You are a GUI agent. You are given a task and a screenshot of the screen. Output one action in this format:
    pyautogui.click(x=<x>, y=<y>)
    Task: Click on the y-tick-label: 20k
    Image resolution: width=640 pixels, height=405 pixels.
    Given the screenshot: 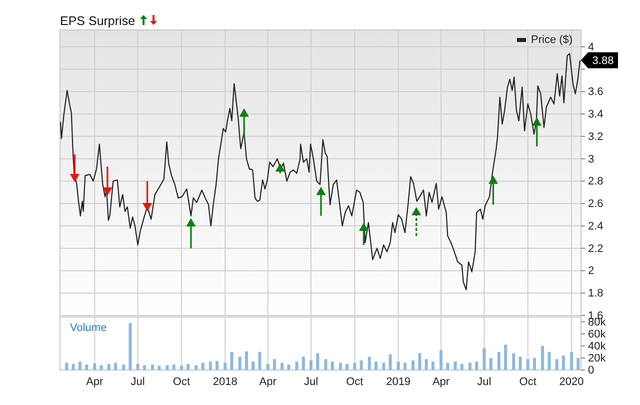 What is the action you would take?
    pyautogui.click(x=597, y=358)
    